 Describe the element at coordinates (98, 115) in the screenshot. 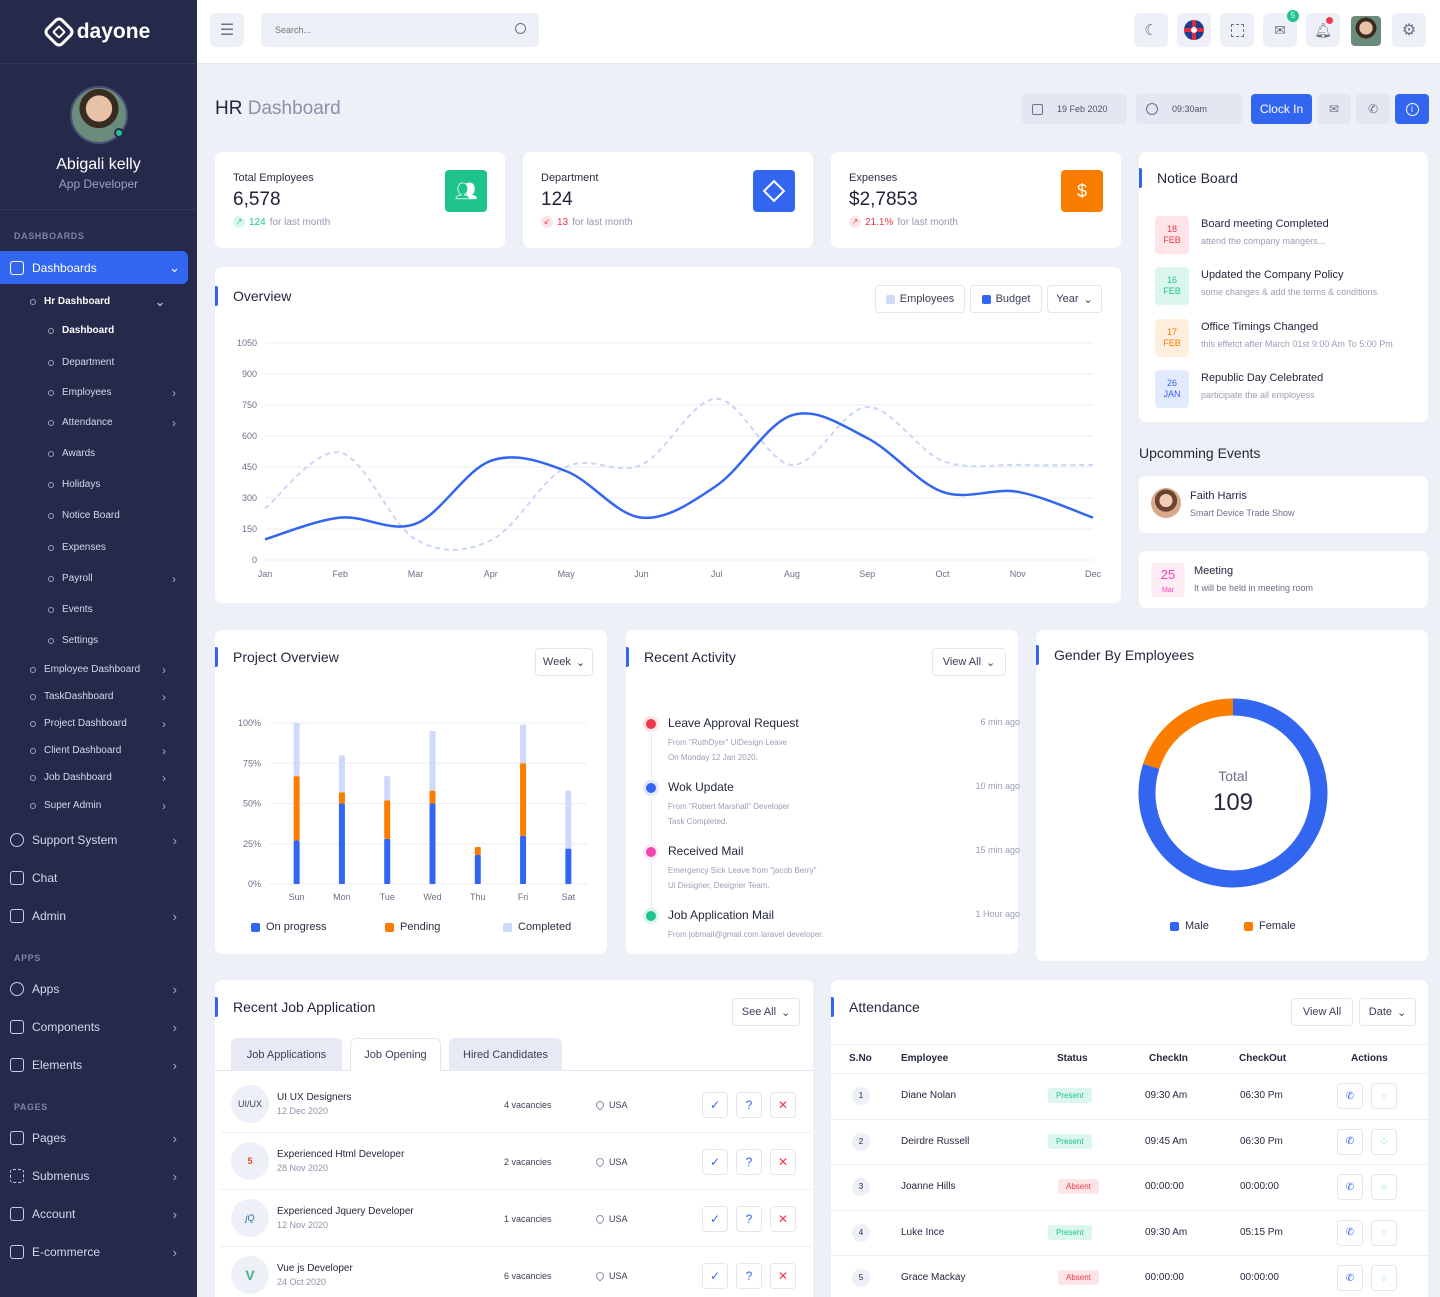

I see `avatar` at that location.